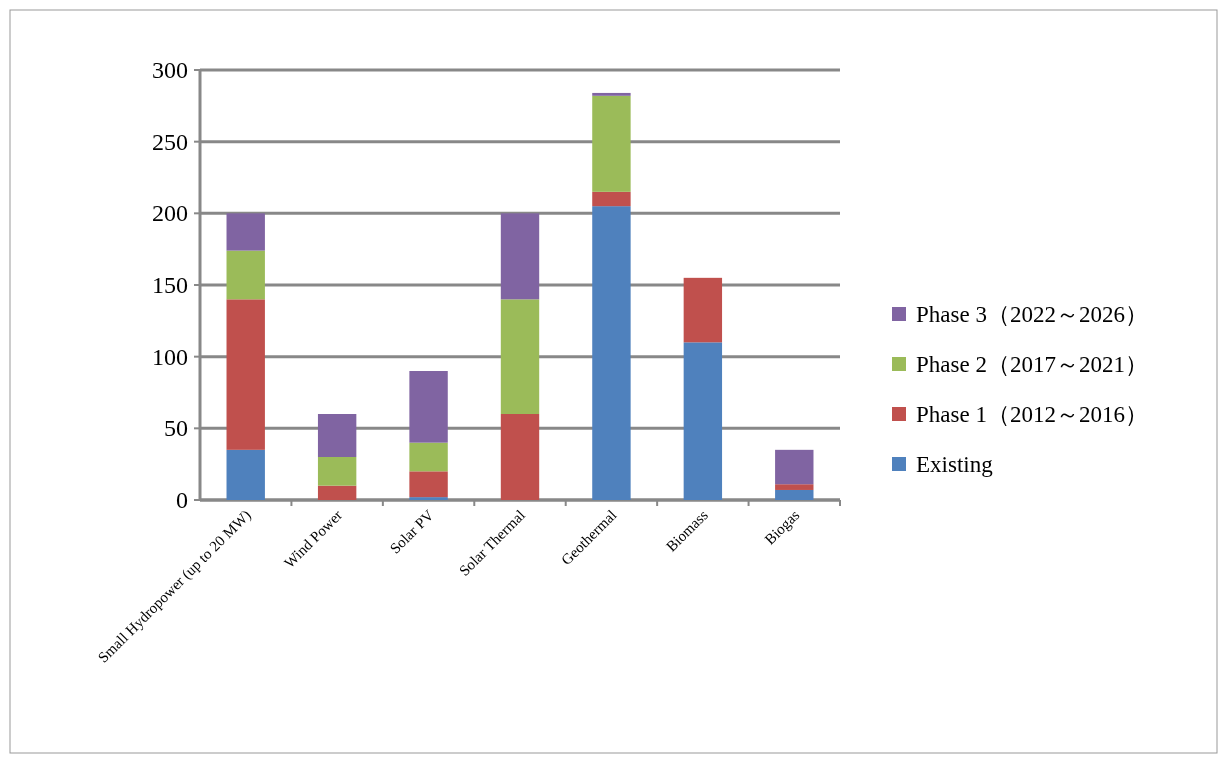 This screenshot has height=763, width=1227. What do you see at coordinates (176, 428) in the screenshot?
I see `y-tick-label: 50` at bounding box center [176, 428].